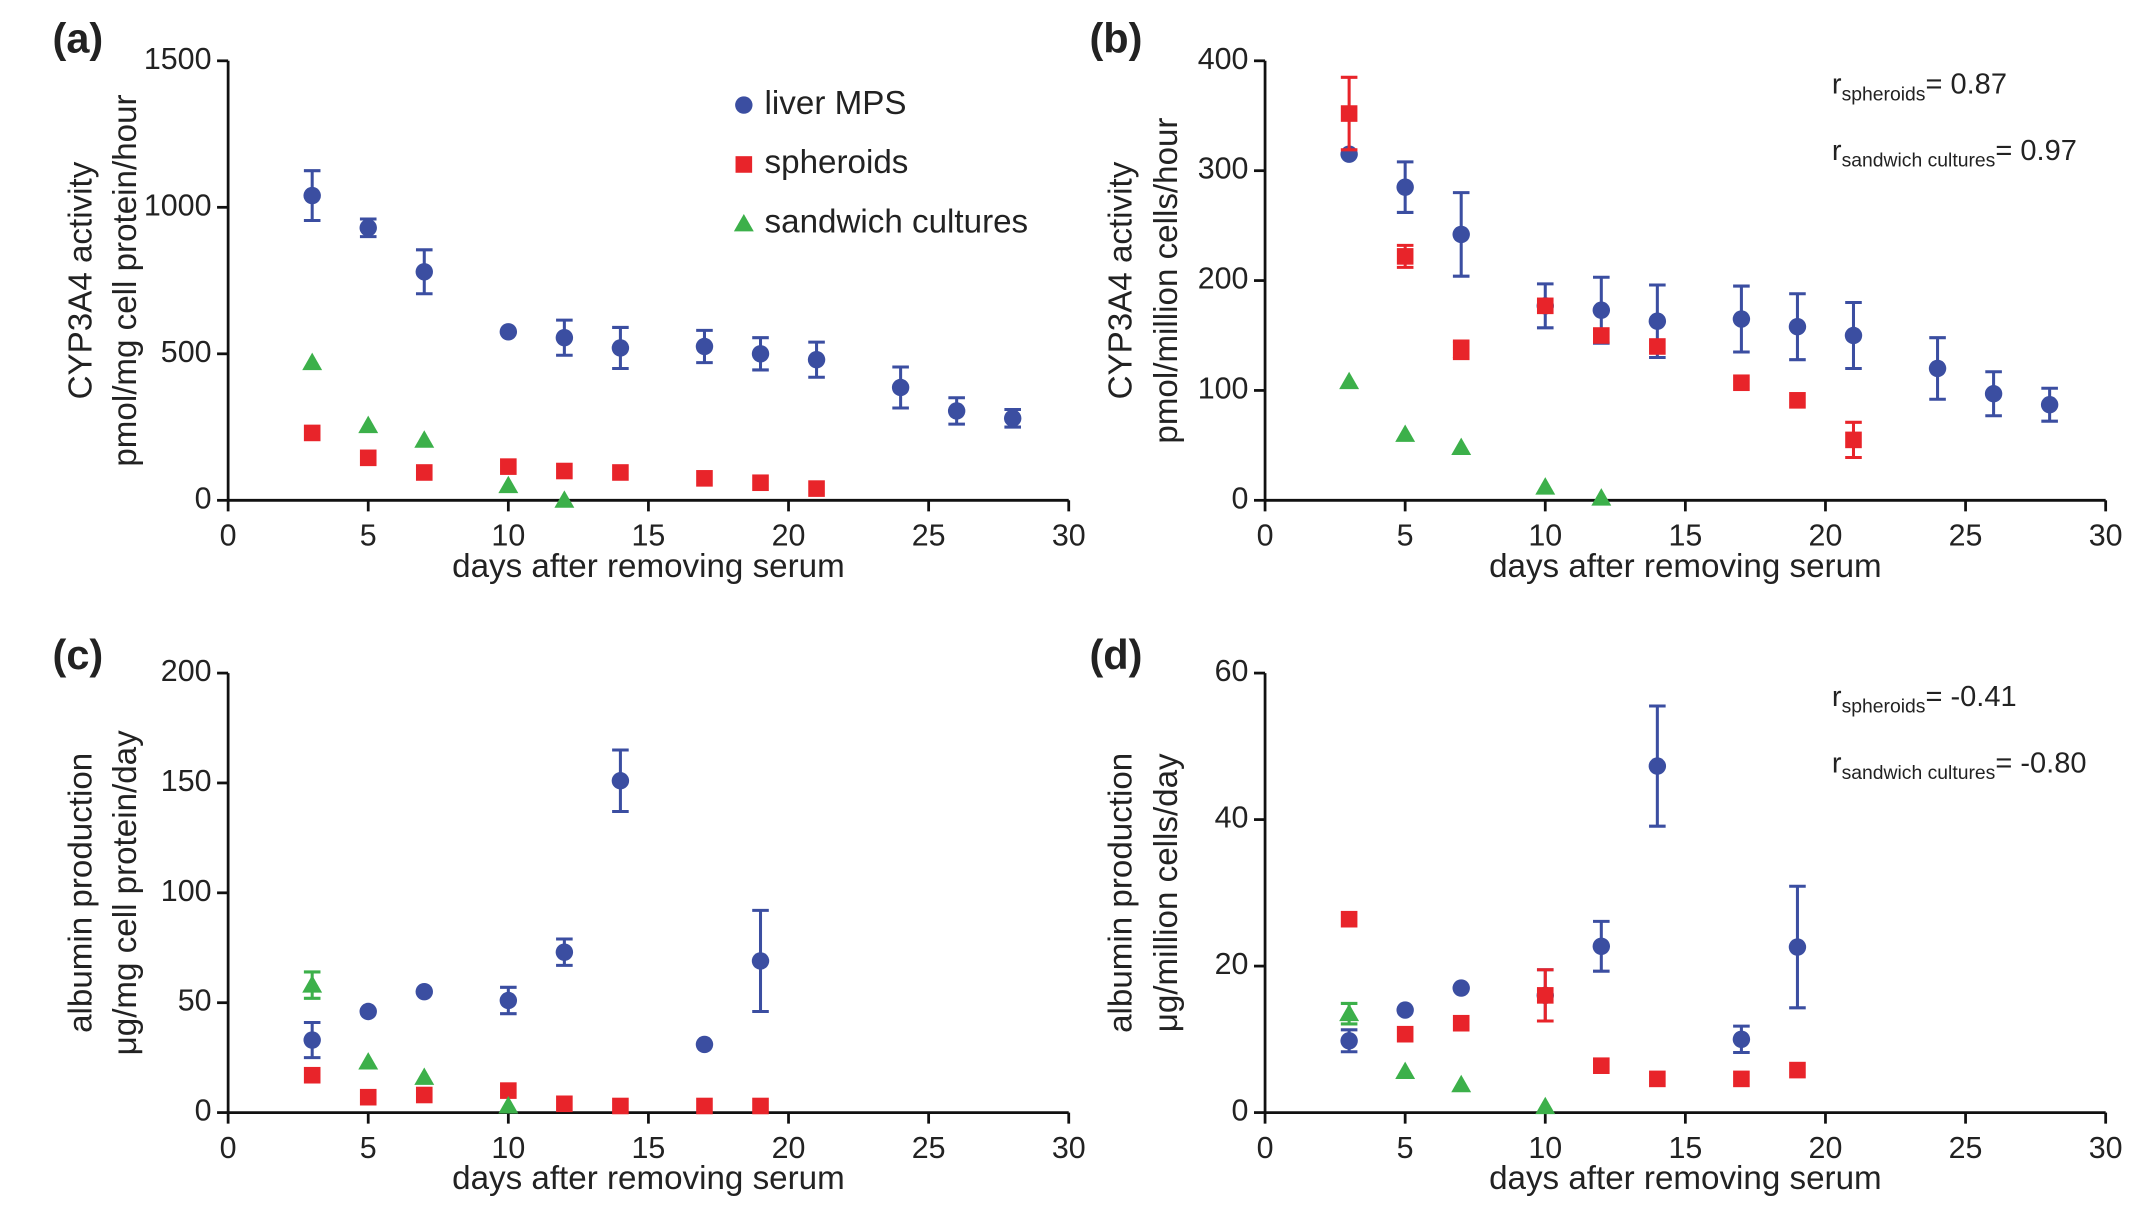 This screenshot has height=1219, width=2143. Describe the element at coordinates (1966, 1148) in the screenshot. I see `x-tick-label: 25` at that location.